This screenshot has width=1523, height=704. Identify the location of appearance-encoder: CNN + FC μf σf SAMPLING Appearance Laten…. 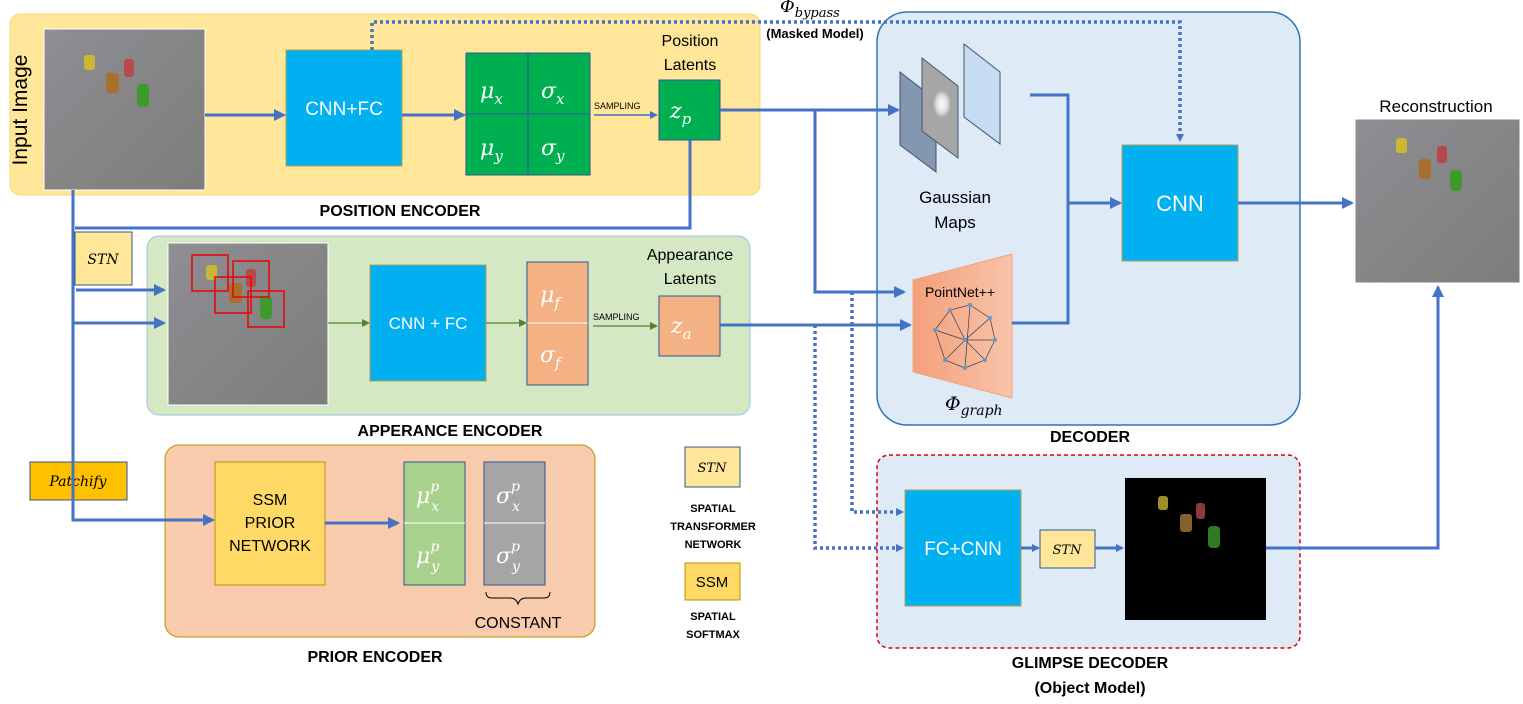
(448, 337).